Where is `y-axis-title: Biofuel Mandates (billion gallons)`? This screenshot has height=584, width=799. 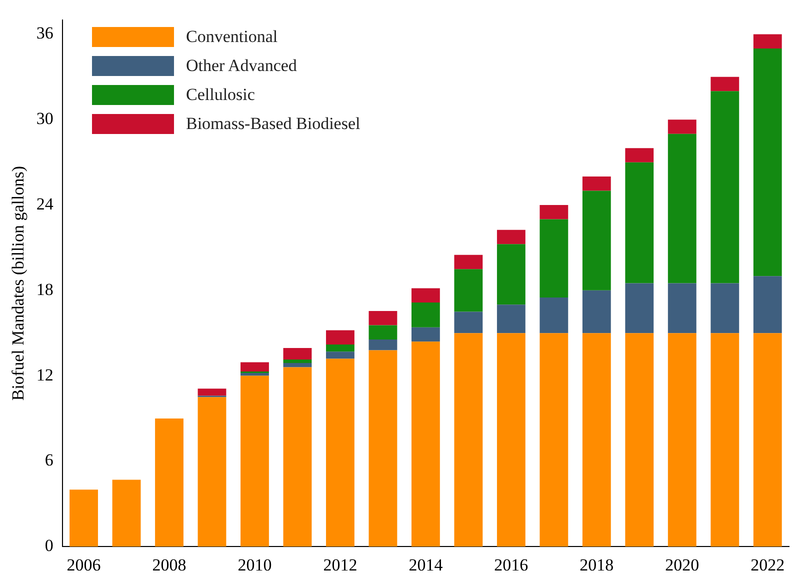 y-axis-title: Biofuel Mandates (billion gallons) is located at coordinates (18, 283).